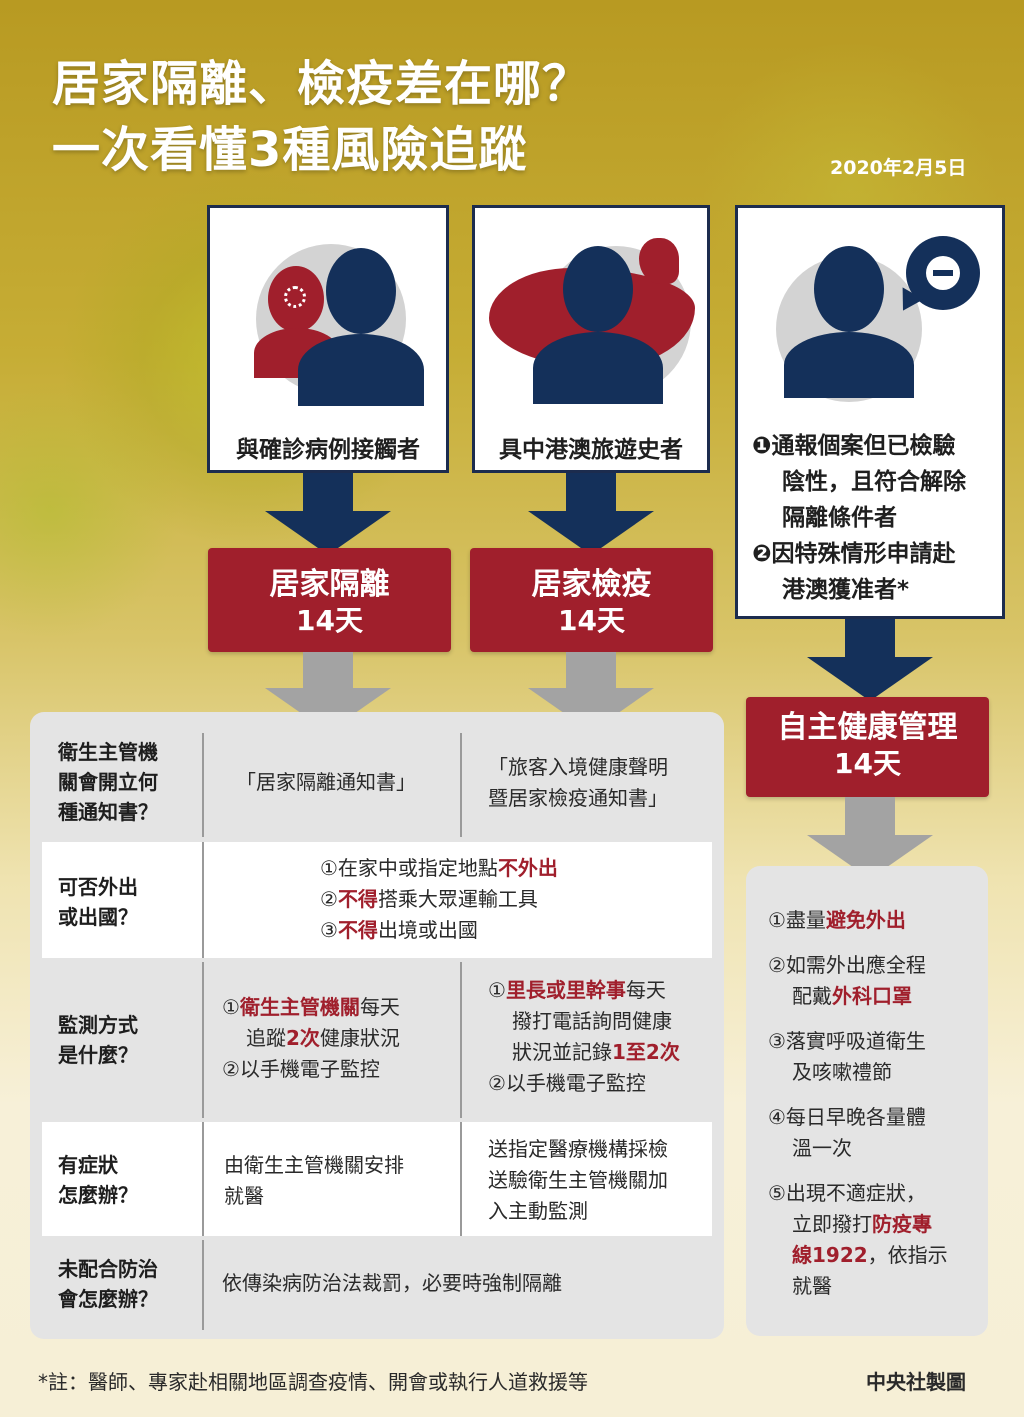 This screenshot has width=1024, height=1417. What do you see at coordinates (98, 1180) in the screenshot?
I see `row-symptoms-question: 有症狀 怎麼辦？` at bounding box center [98, 1180].